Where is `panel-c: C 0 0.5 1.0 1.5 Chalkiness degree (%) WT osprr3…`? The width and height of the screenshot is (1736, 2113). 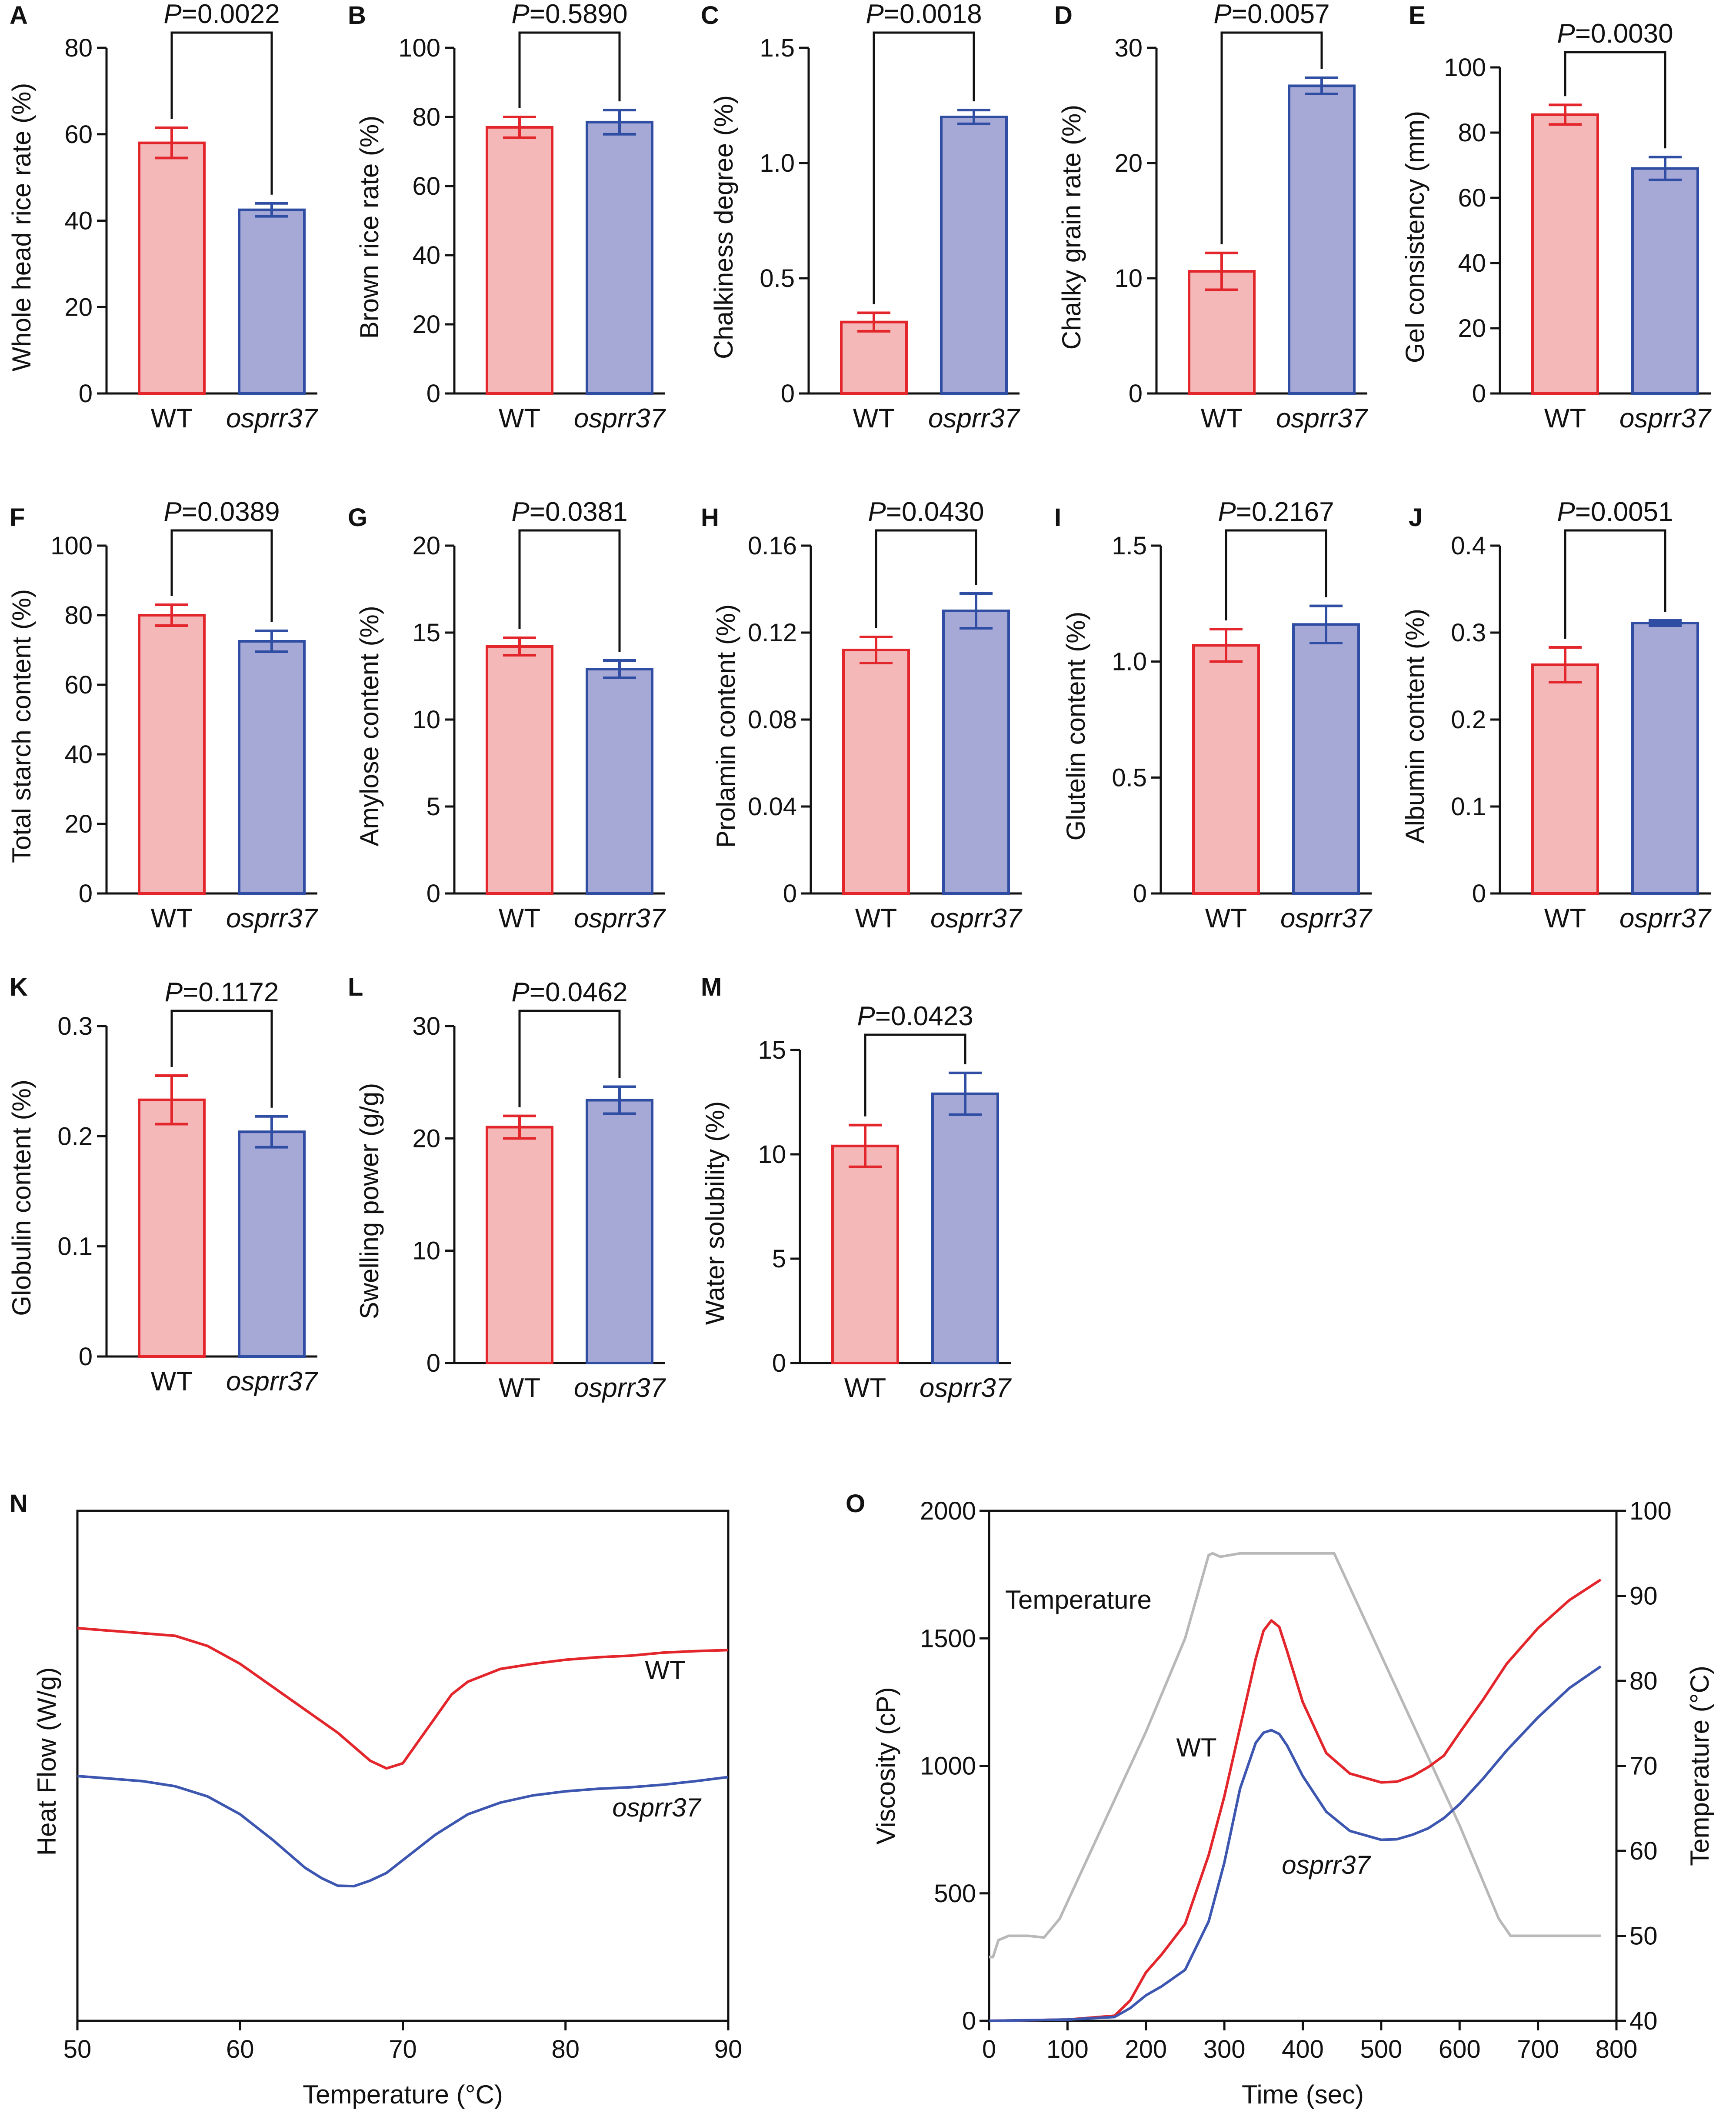 panel-c: C 0 0.5 1.0 1.5 Chalkiness degree (%) WT osprr3… is located at coordinates (861, 216).